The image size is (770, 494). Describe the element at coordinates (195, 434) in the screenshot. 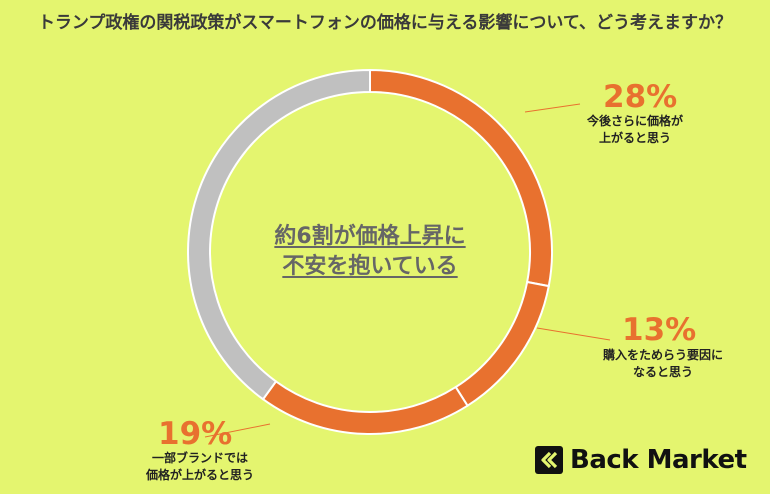

I see `slice-percent-2: 19%` at that location.